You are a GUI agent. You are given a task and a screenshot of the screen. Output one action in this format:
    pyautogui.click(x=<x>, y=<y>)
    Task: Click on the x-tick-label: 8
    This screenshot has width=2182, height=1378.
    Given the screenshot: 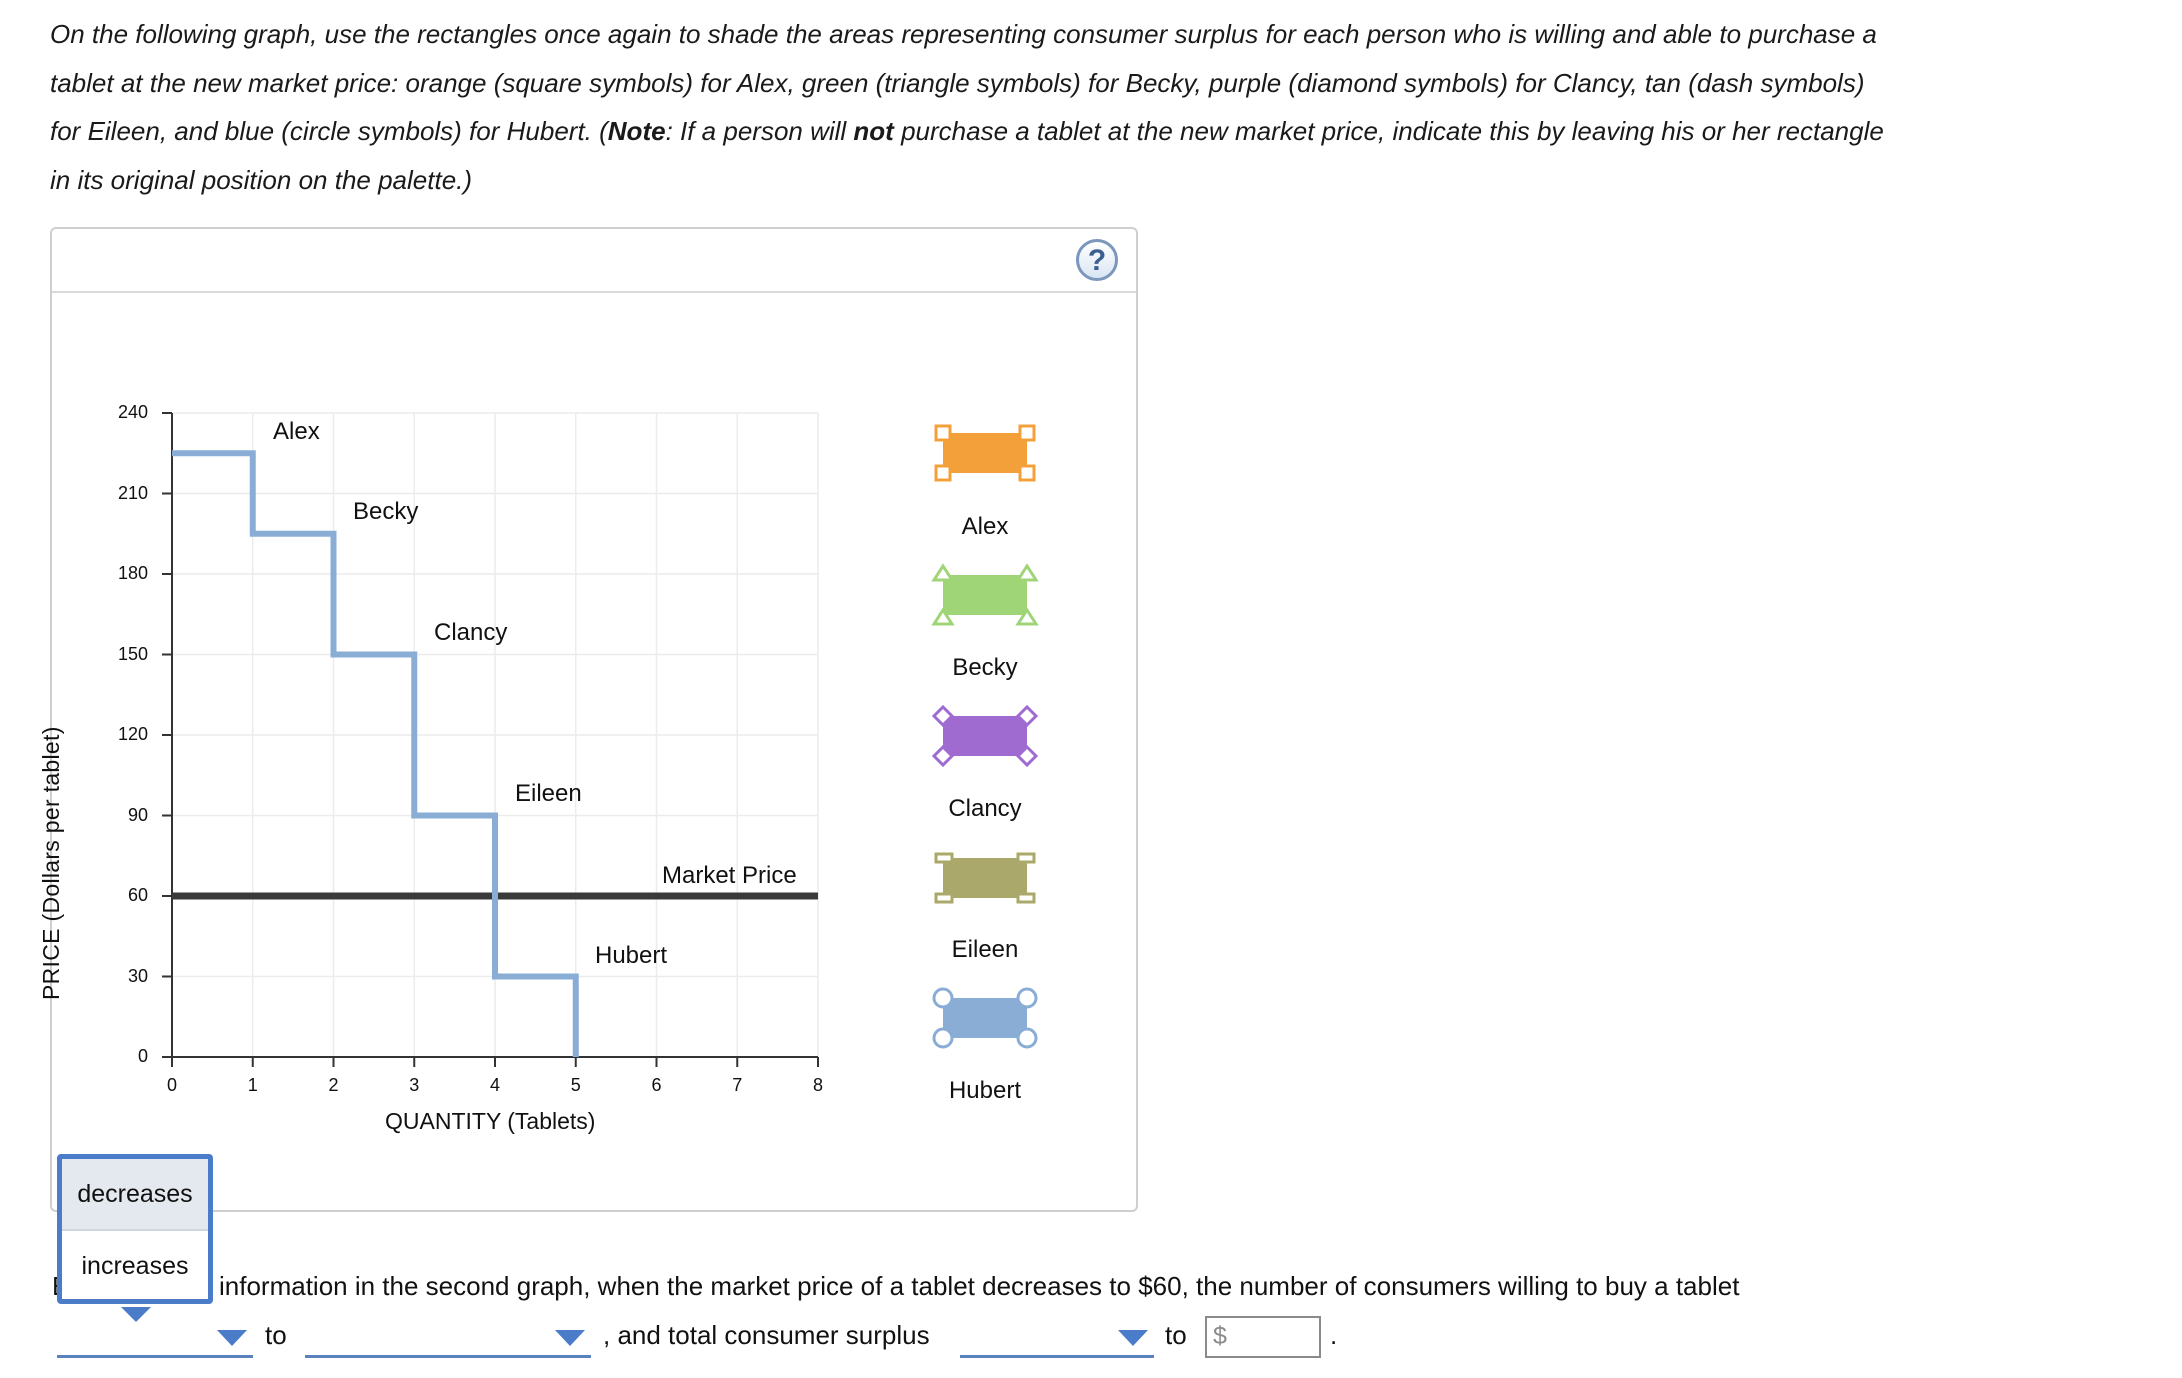 What is the action you would take?
    pyautogui.click(x=817, y=1085)
    